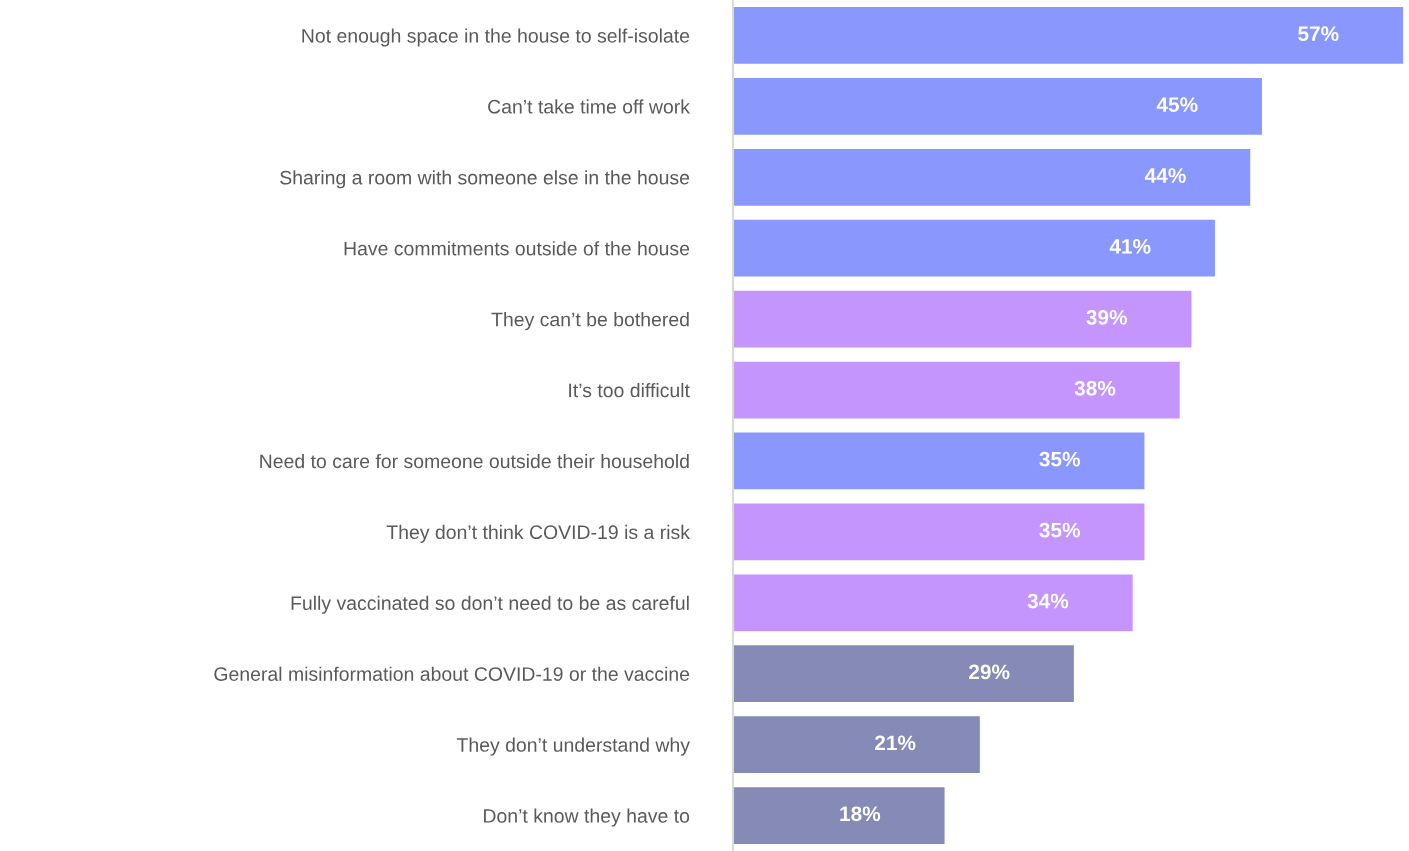  I want to click on y-tick-label: Need to care for someone outside their household, so click(474, 461).